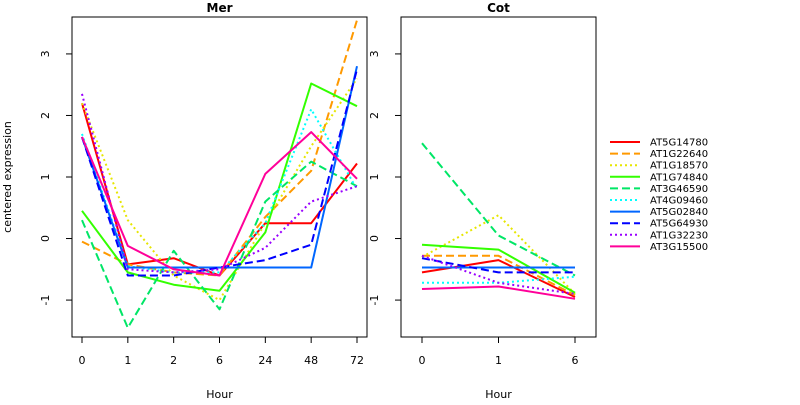 This screenshot has height=405, width=800. What do you see at coordinates (498, 8) in the screenshot?
I see `panel-title: Cot` at bounding box center [498, 8].